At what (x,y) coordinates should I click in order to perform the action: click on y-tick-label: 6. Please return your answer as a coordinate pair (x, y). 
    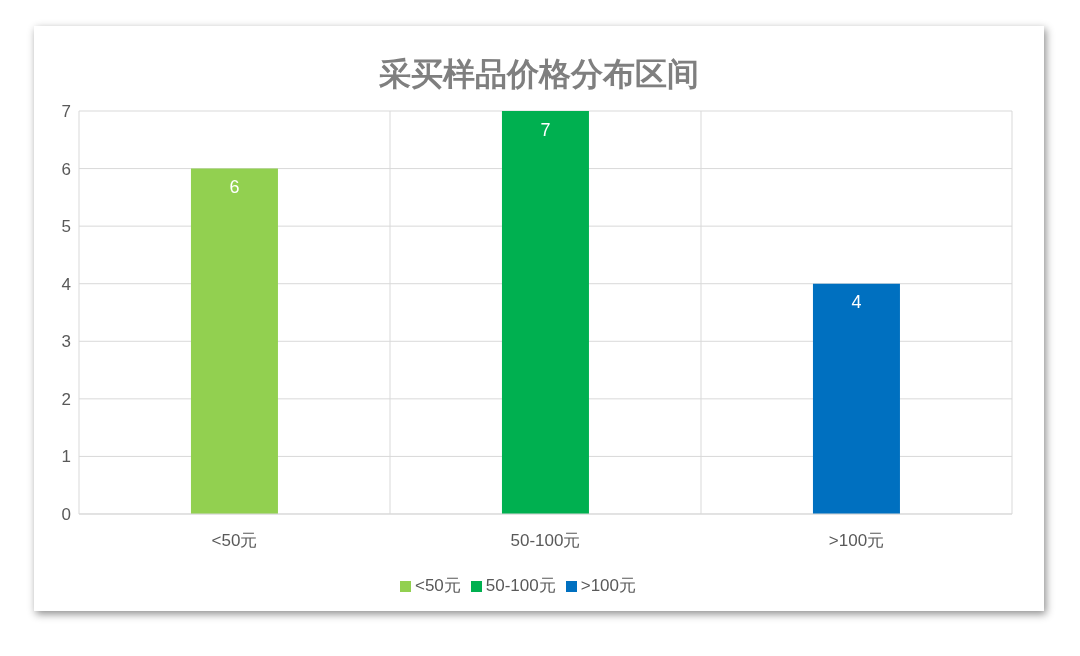
    Looking at the image, I should click on (66, 169).